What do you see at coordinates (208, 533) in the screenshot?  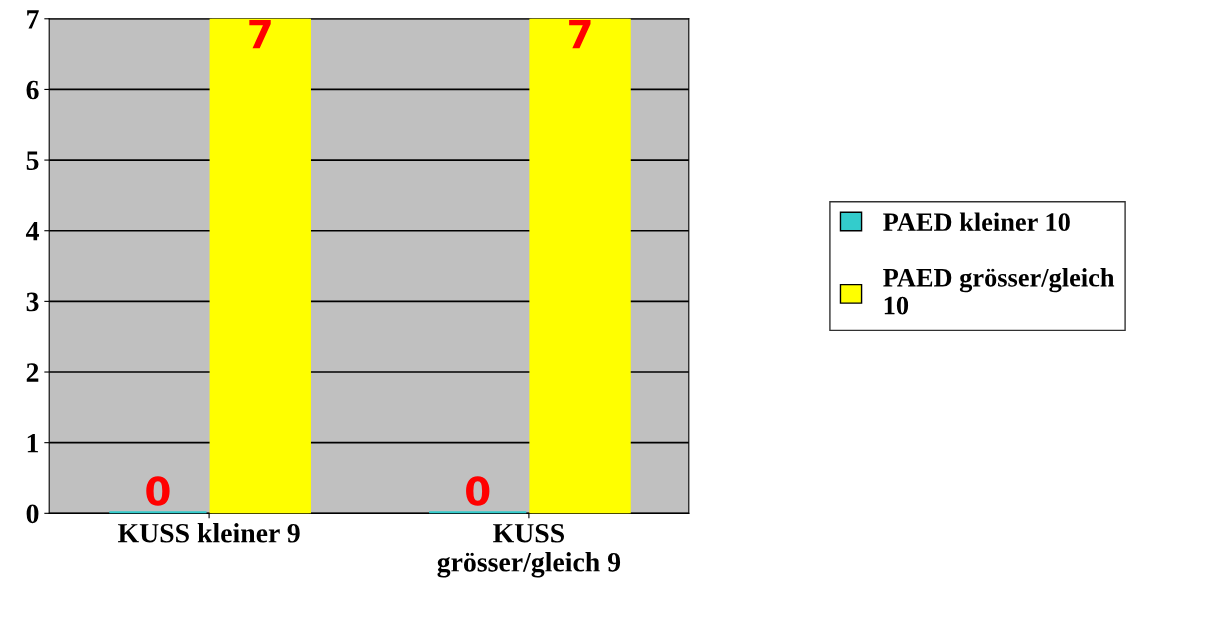 I see `x-tick-label: KUSS kleiner 9` at bounding box center [208, 533].